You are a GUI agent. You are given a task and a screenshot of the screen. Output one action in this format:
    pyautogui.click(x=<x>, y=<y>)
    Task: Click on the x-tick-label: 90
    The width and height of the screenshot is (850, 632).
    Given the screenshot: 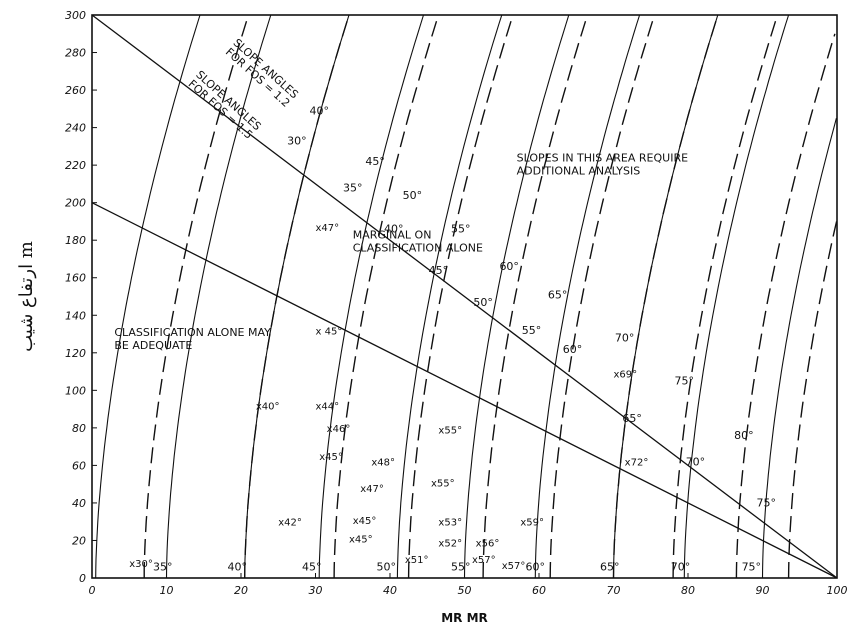 What is the action you would take?
    pyautogui.click(x=763, y=590)
    